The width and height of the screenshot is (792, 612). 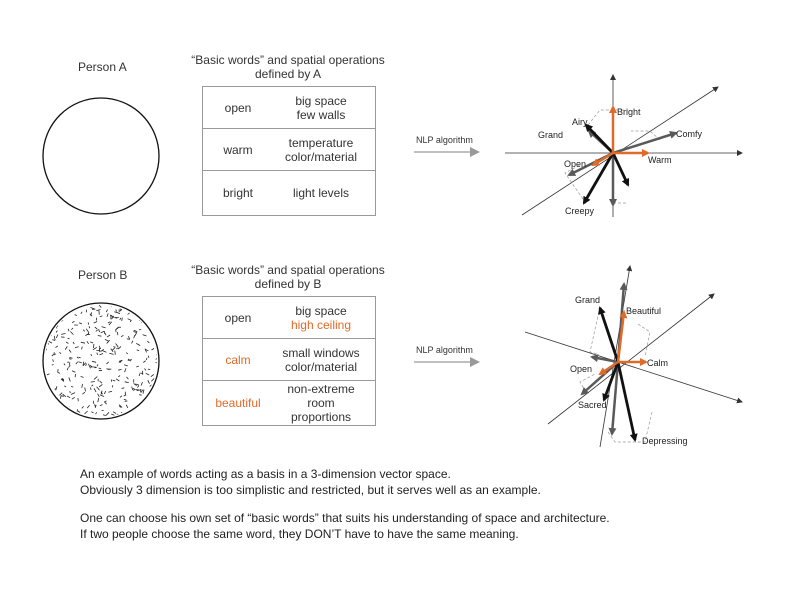 I want to click on label-airy: Airy, so click(x=580, y=122).